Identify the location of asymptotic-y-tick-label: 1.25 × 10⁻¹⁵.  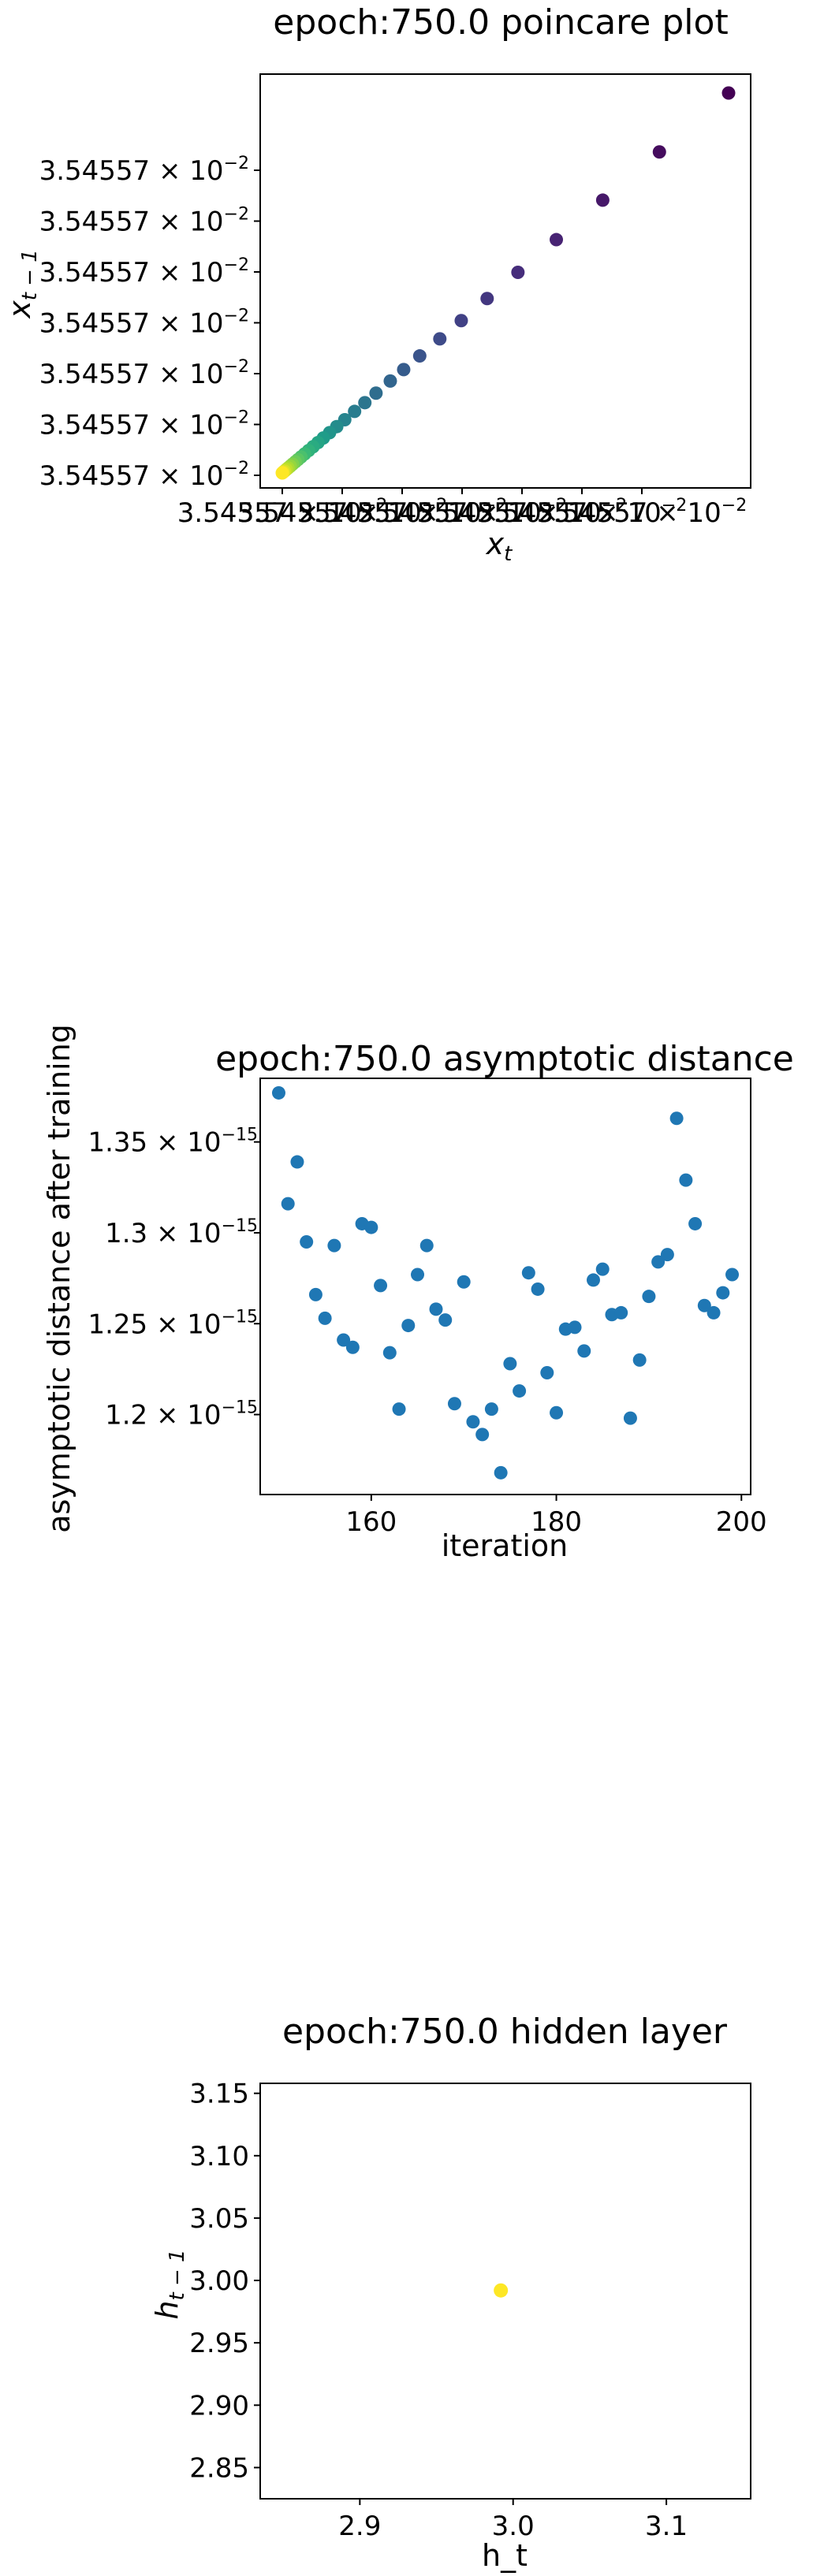
(173, 1323).